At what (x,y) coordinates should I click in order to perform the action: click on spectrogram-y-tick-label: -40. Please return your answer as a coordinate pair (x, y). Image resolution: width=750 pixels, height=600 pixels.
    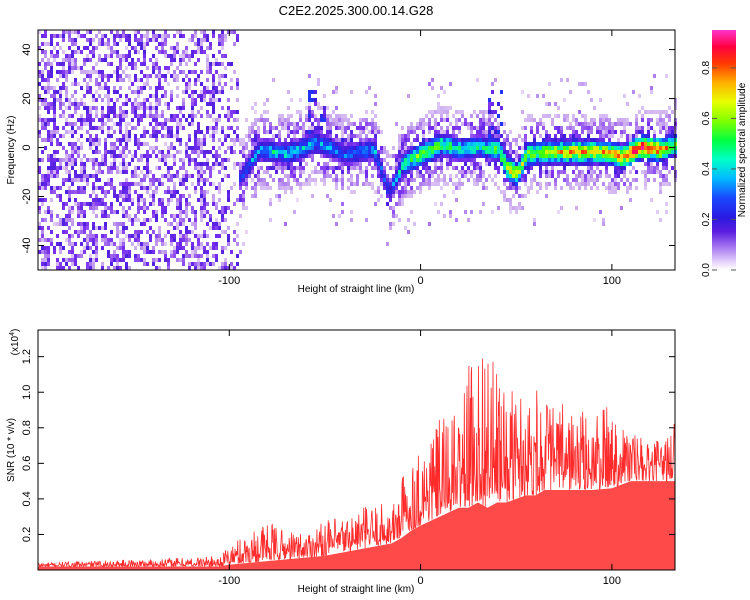
    Looking at the image, I should click on (27, 246).